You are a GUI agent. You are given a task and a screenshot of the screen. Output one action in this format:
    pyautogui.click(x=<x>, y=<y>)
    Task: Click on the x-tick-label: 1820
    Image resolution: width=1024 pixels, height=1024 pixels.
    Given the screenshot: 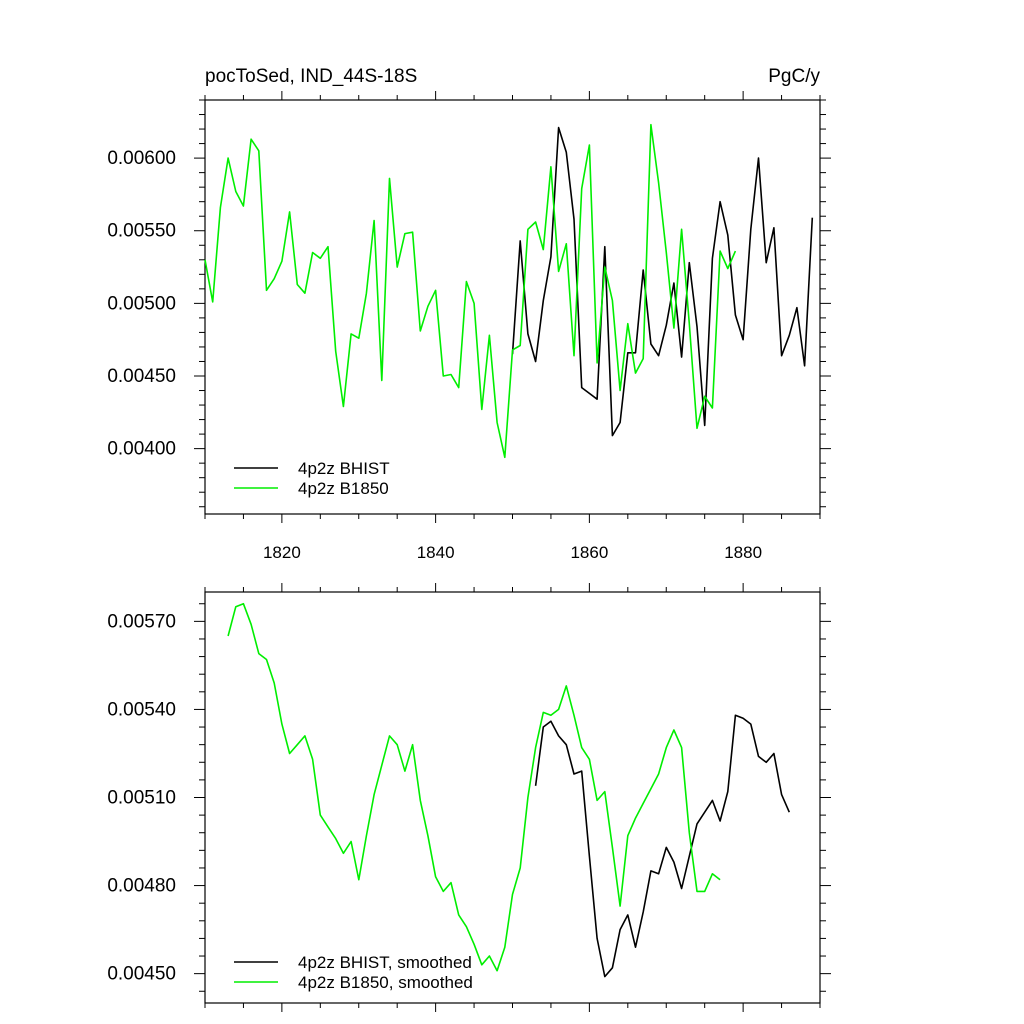 What is the action you would take?
    pyautogui.click(x=282, y=552)
    